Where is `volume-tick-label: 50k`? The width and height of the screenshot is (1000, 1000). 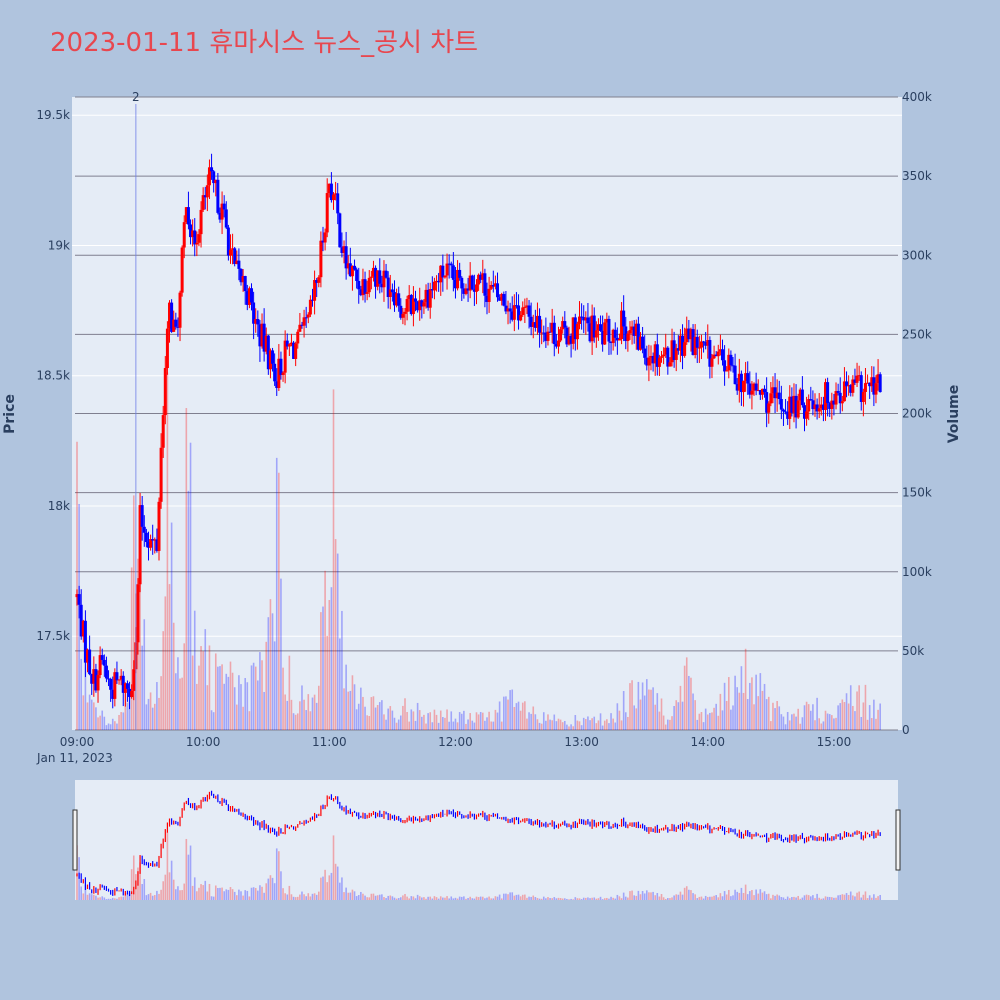
volume-tick-label: 50k is located at coordinates (913, 651).